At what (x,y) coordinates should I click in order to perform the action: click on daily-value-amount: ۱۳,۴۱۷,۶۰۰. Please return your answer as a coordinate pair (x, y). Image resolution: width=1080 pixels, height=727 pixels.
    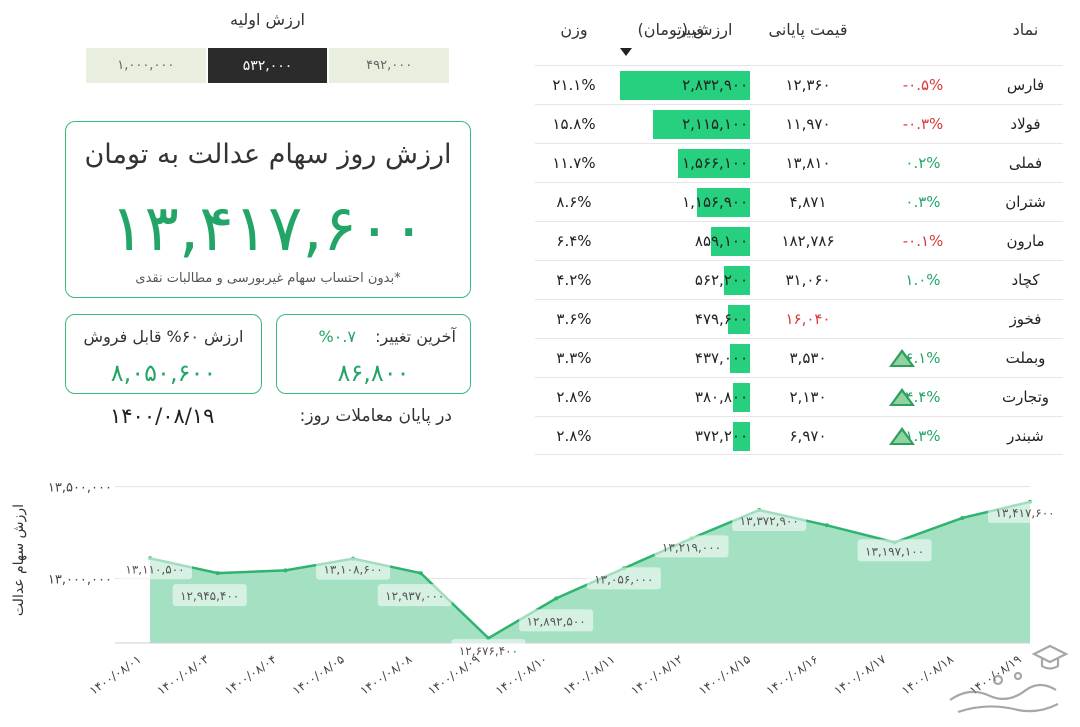
    Looking at the image, I should click on (268, 229).